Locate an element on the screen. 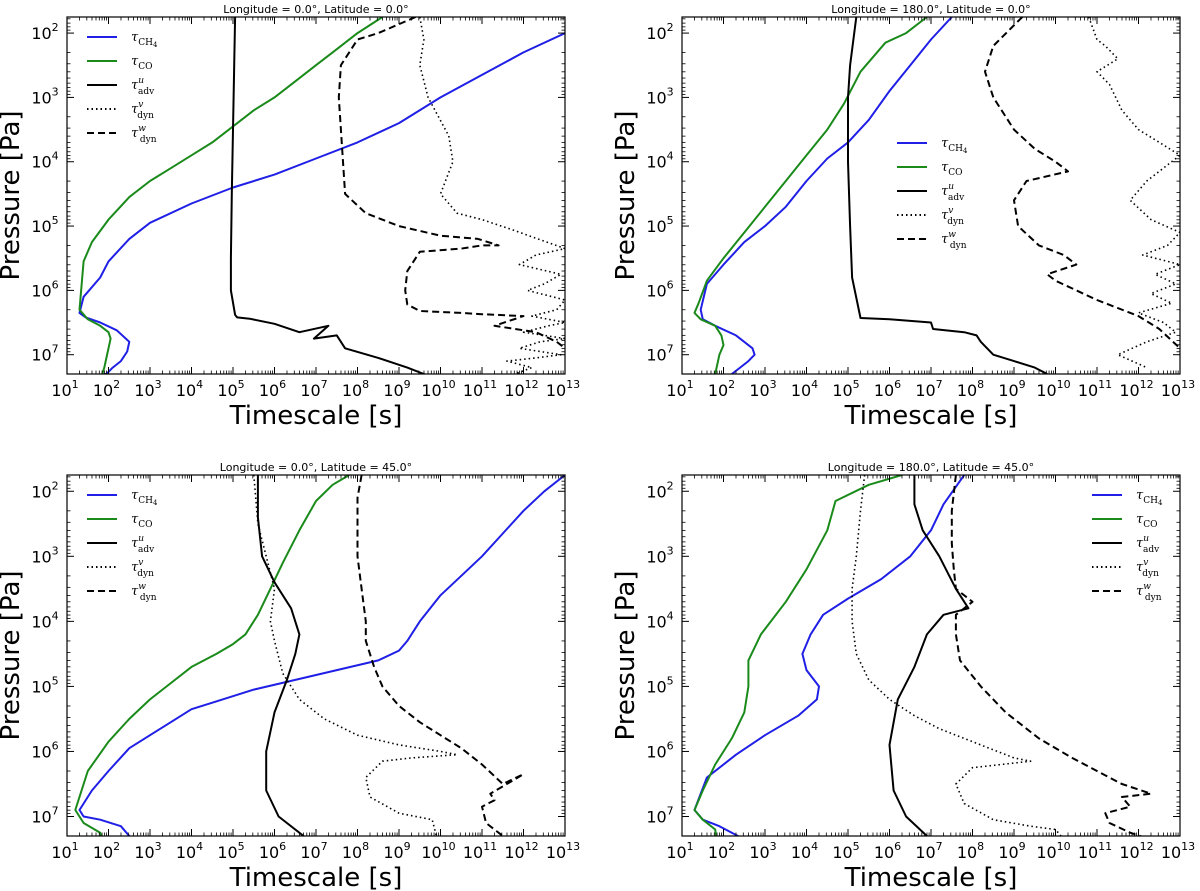 This screenshot has width=1200, height=891. series-line-ch4 is located at coordinates (829, 655).